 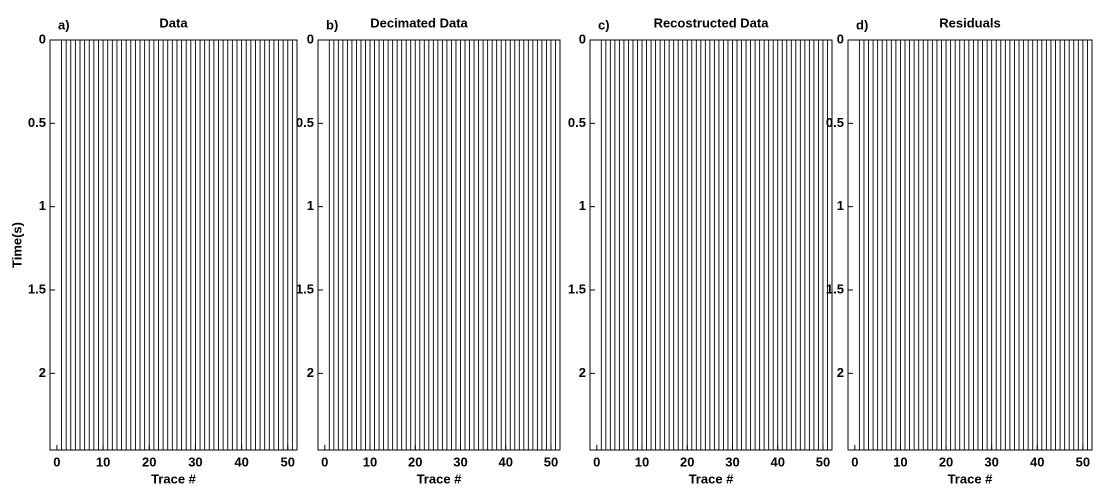 I want to click on panel-title: Recostructed Data, so click(x=712, y=22).